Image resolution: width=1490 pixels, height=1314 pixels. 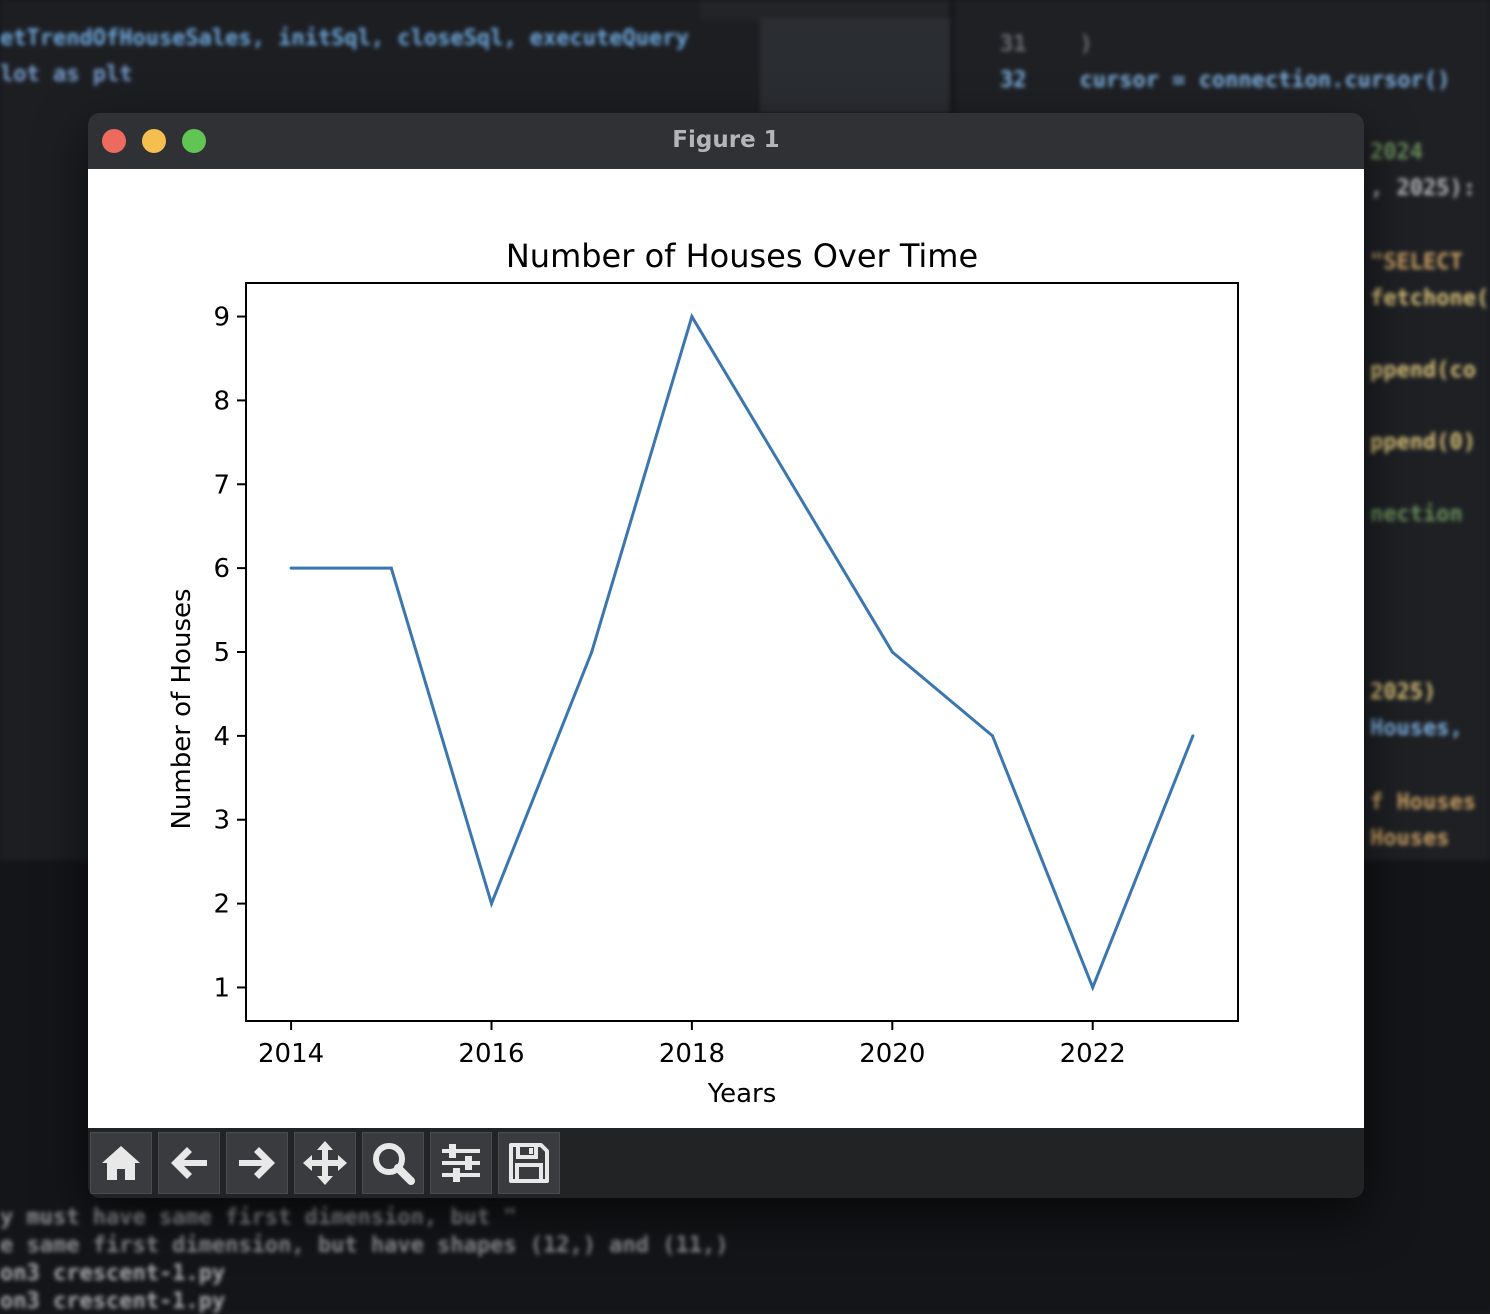 What do you see at coordinates (221, 485) in the screenshot?
I see `y-tick-label: 7` at bounding box center [221, 485].